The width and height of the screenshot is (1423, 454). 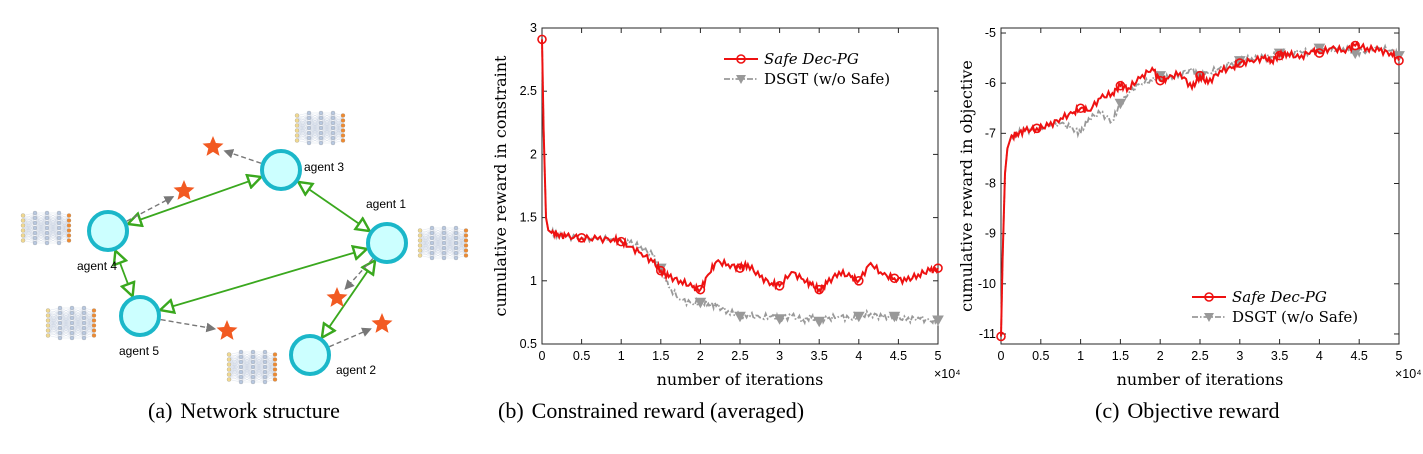 I want to click on y-tick-label: 0.5, so click(x=528, y=344).